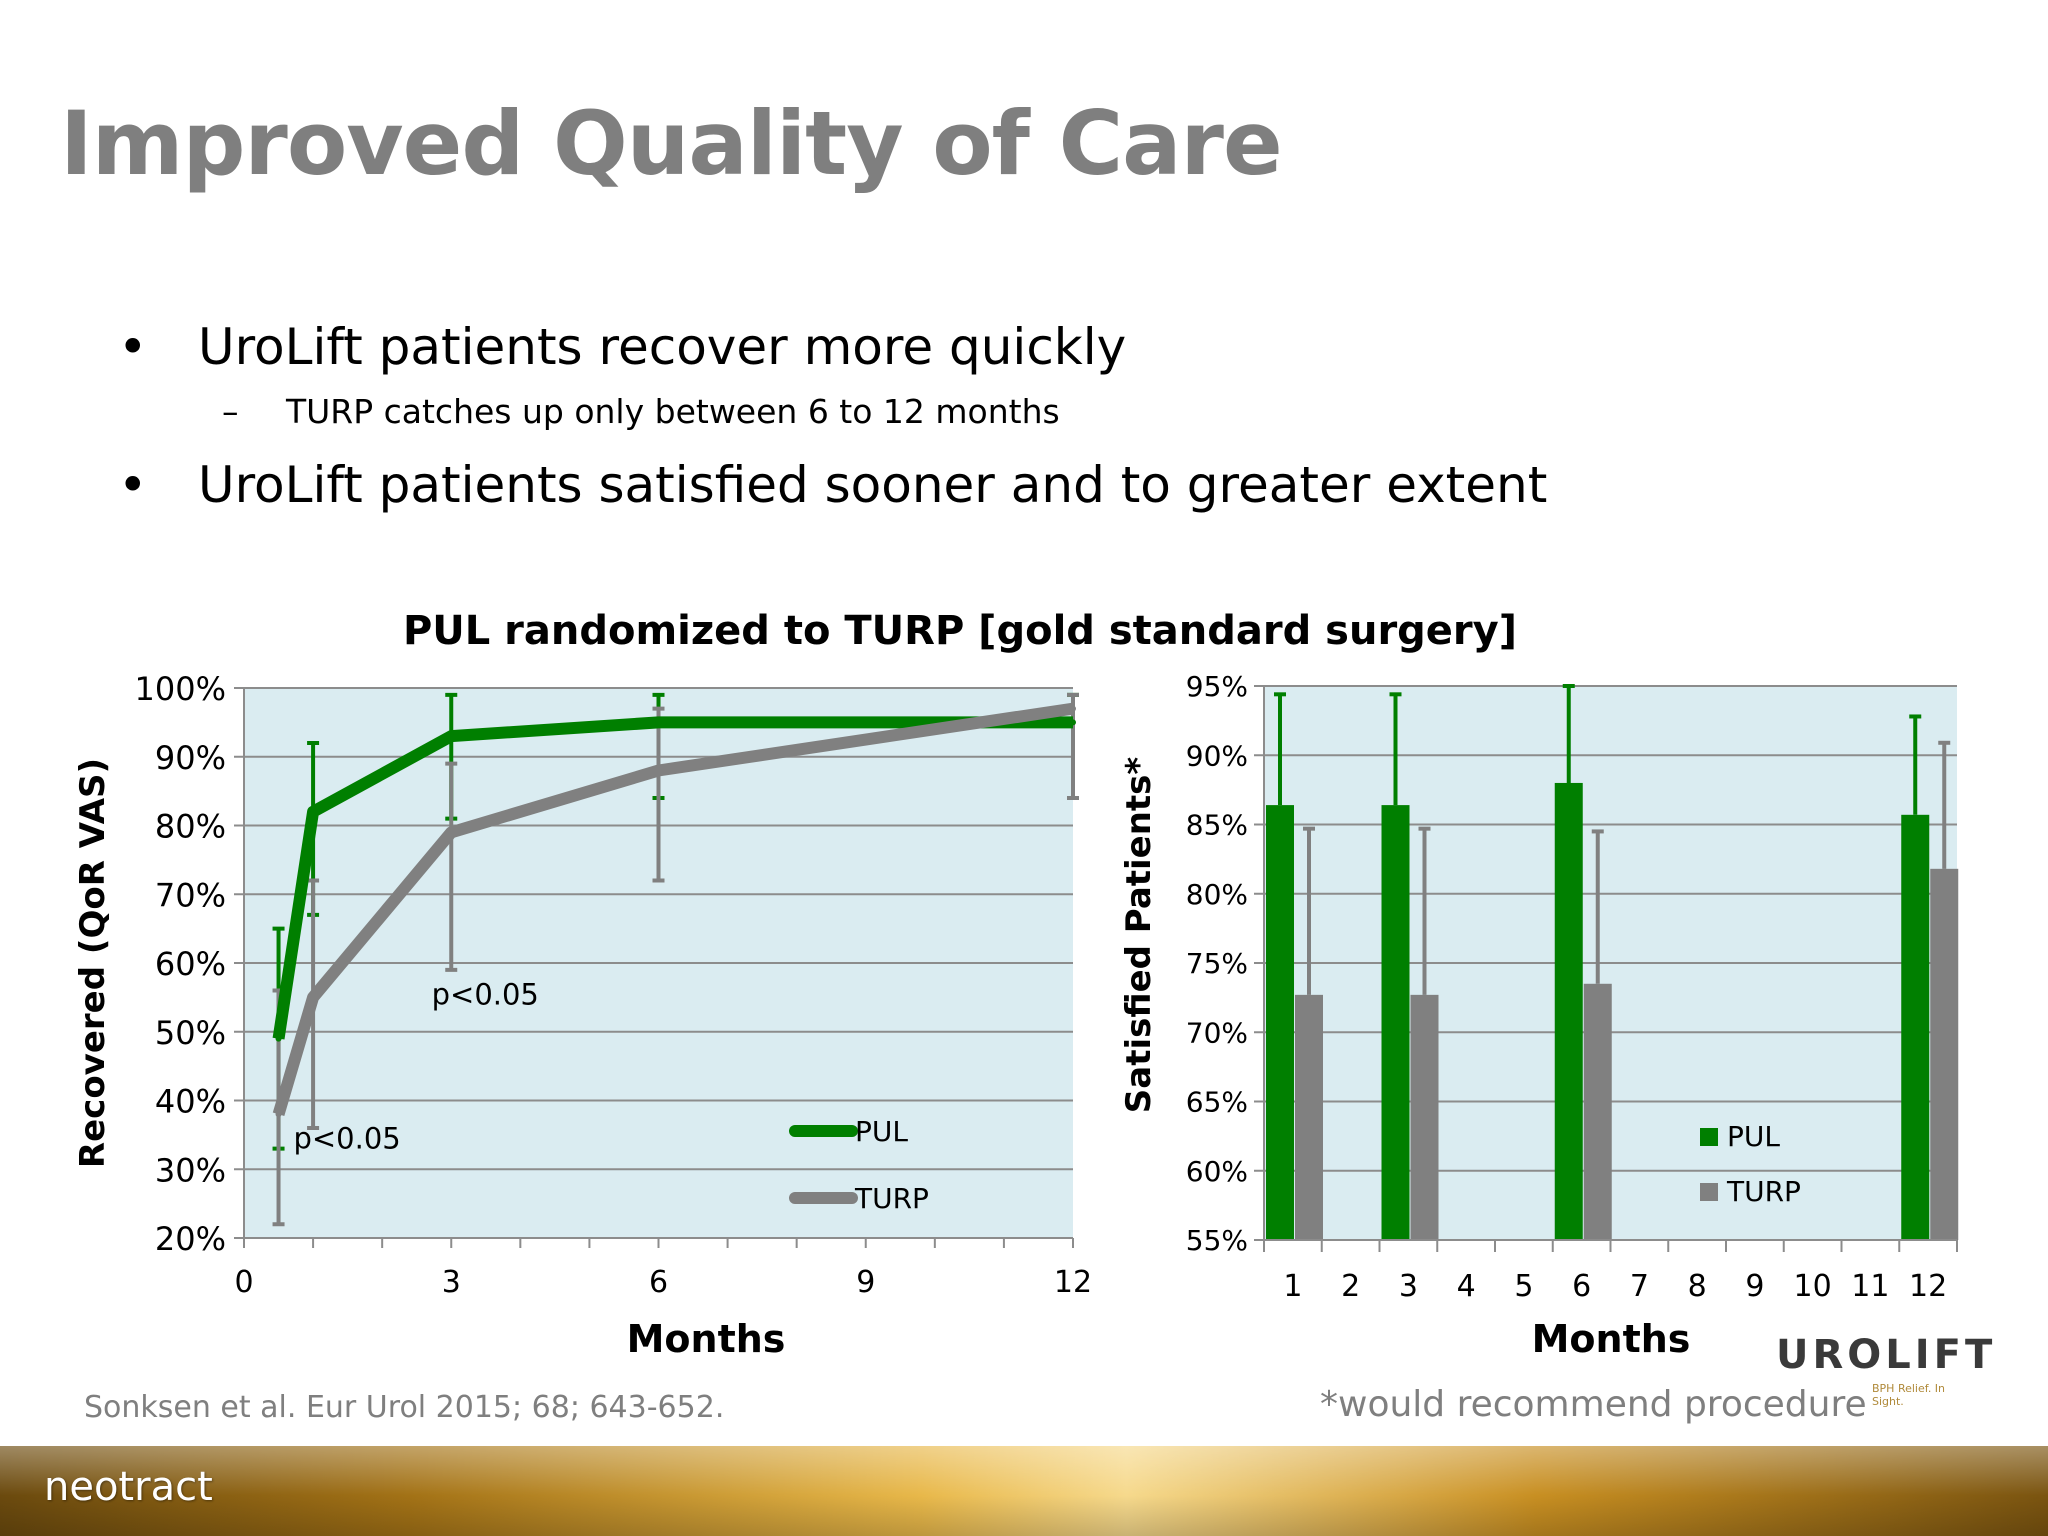 This screenshot has width=2048, height=1536. Describe the element at coordinates (93, 963) in the screenshot. I see `y-axis-title: Recovered (QoR VAS)` at that location.